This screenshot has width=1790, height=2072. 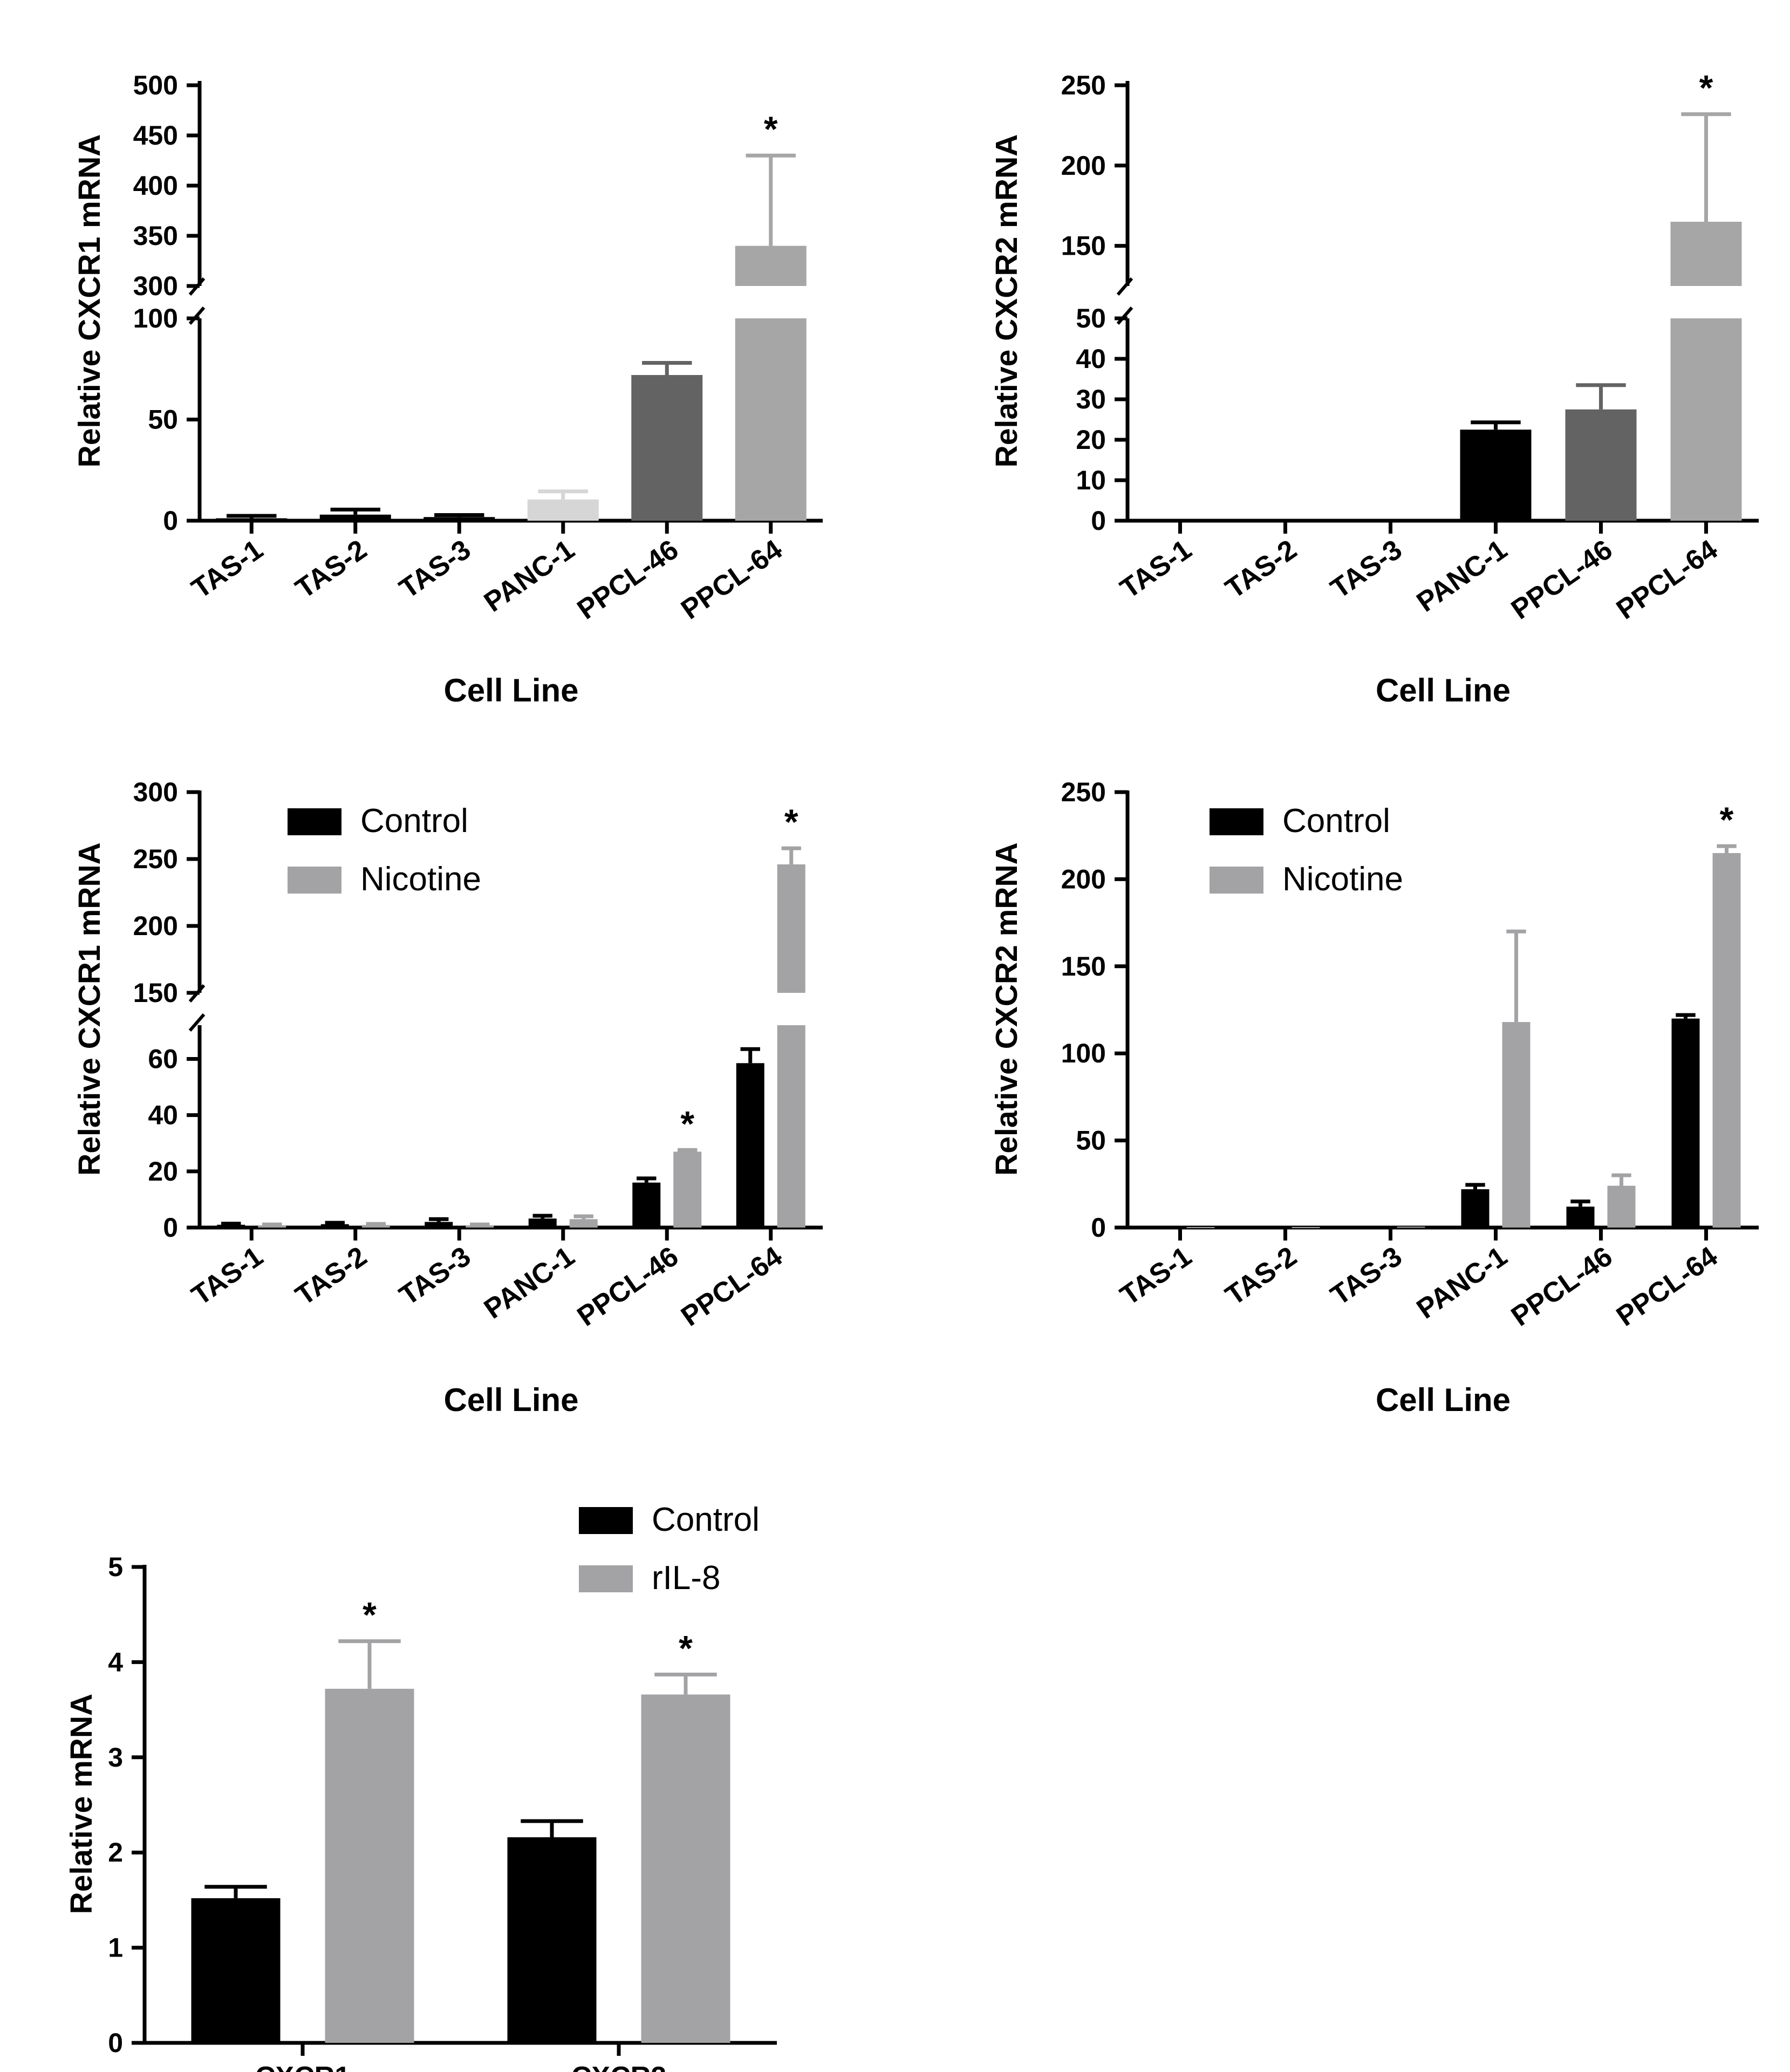 What do you see at coordinates (81, 1804) in the screenshot?
I see `y-axis-title: Relative mRNA` at bounding box center [81, 1804].